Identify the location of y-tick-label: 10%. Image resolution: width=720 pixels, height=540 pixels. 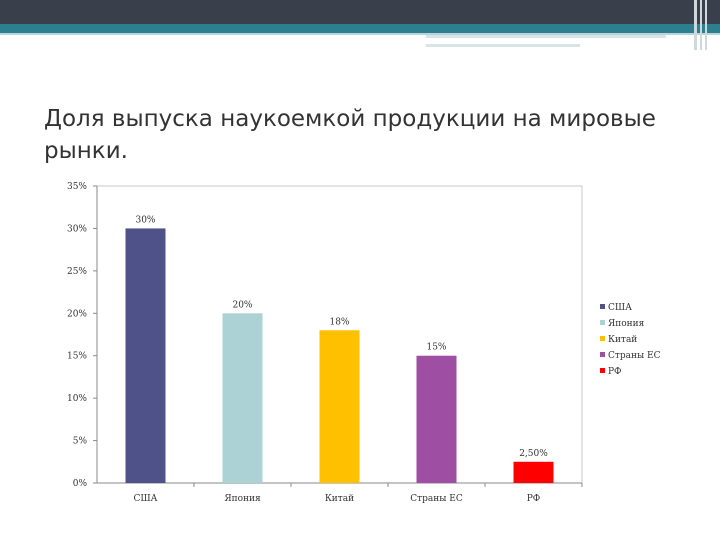
(77, 399).